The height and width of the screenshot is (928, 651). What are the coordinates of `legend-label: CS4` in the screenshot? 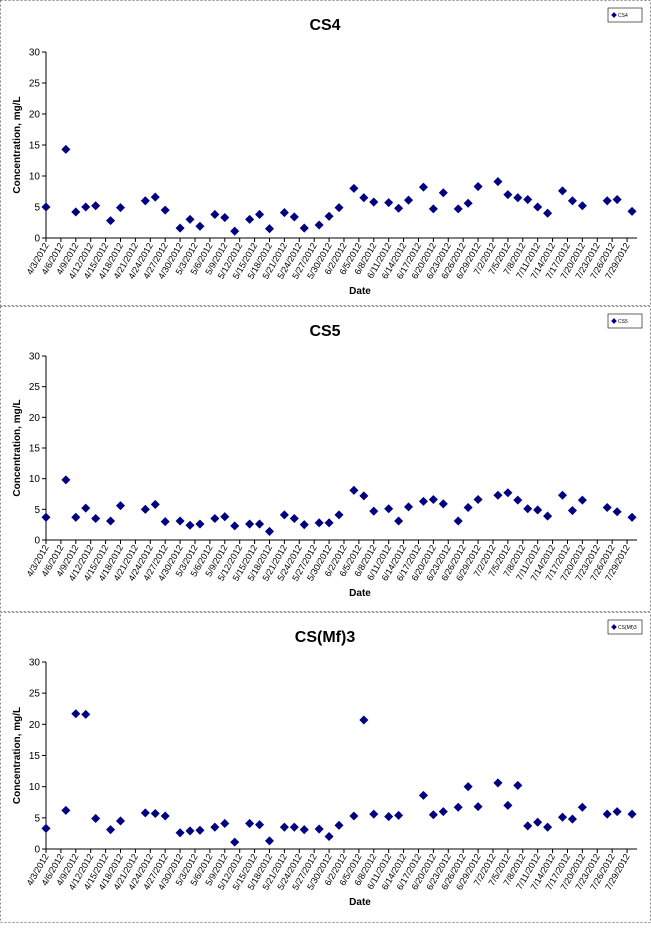 It's located at (623, 16).